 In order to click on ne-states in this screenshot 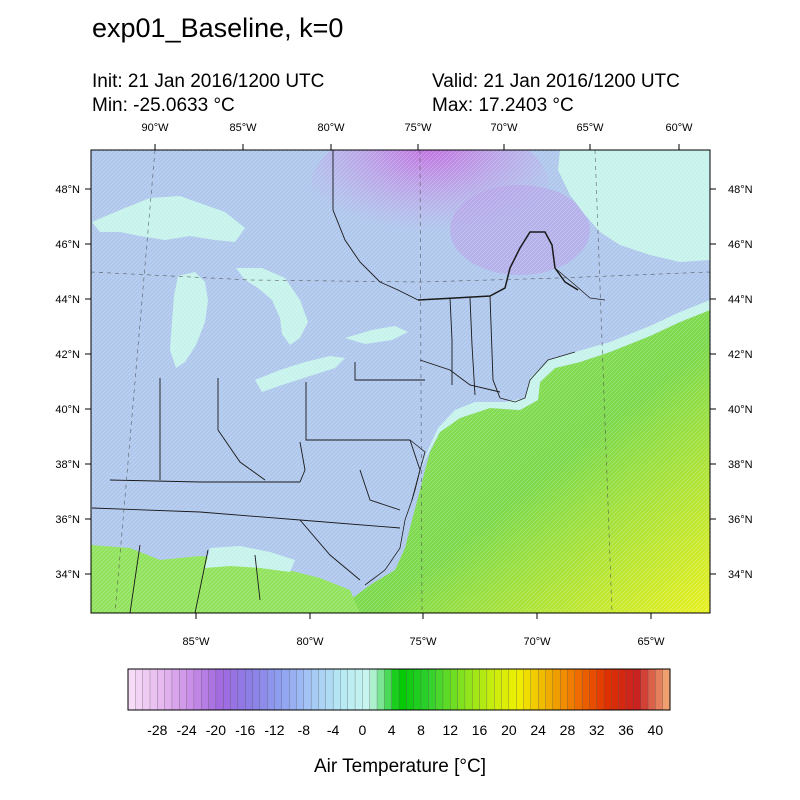, I will do `click(475, 347)`.